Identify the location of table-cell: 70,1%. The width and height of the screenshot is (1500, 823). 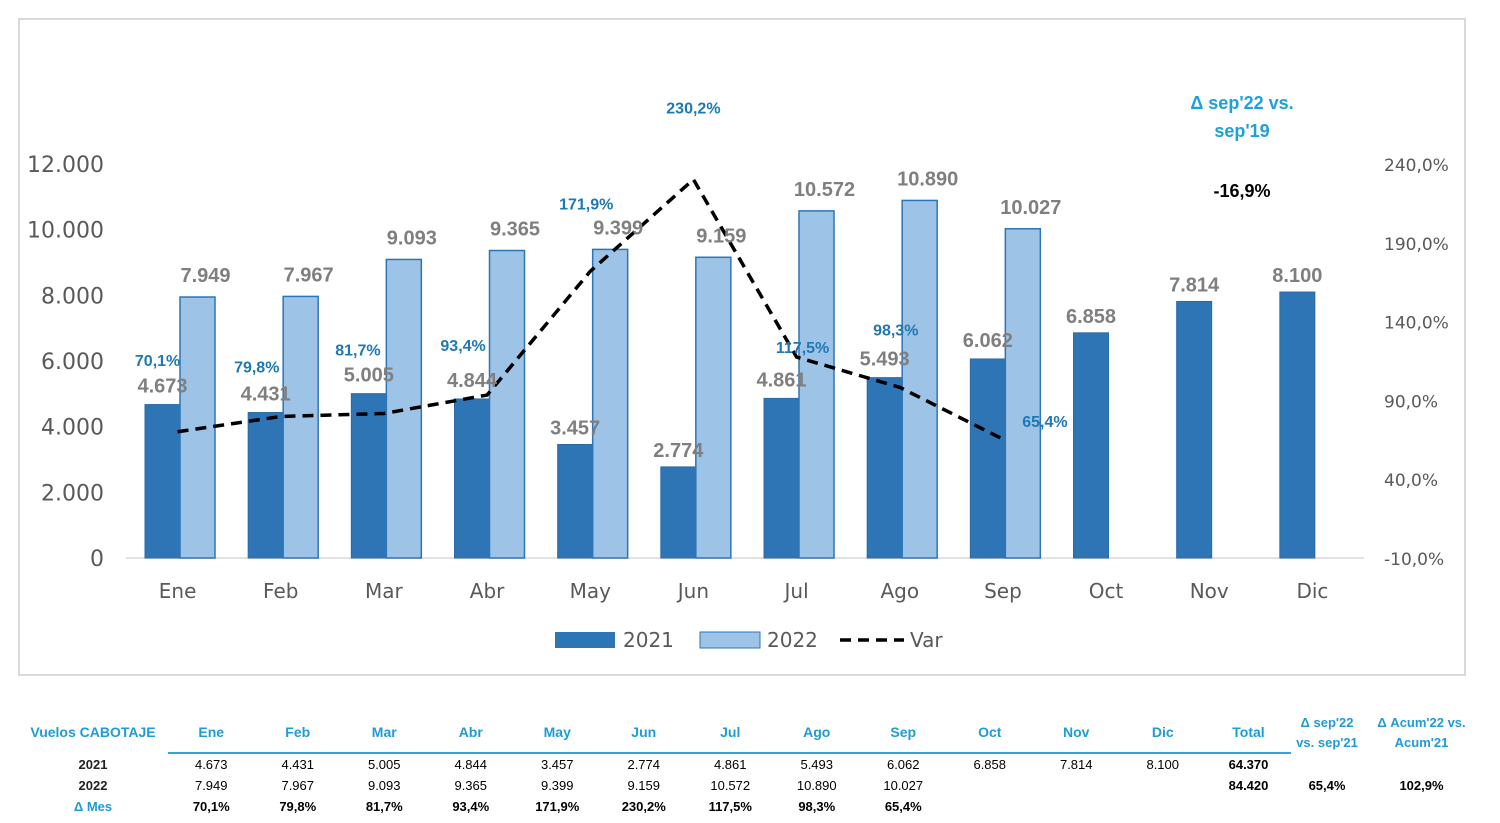
(211, 806).